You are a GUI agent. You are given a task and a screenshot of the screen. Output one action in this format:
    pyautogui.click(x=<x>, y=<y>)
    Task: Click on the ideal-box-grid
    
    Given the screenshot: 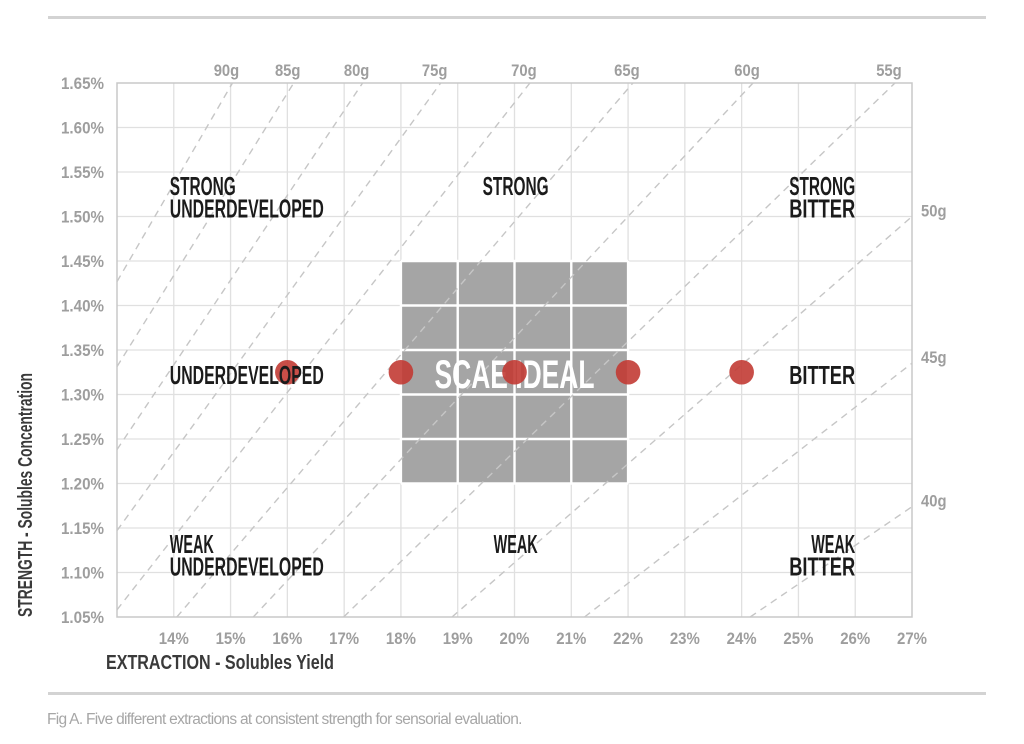 What is the action you would take?
    pyautogui.click(x=514, y=372)
    